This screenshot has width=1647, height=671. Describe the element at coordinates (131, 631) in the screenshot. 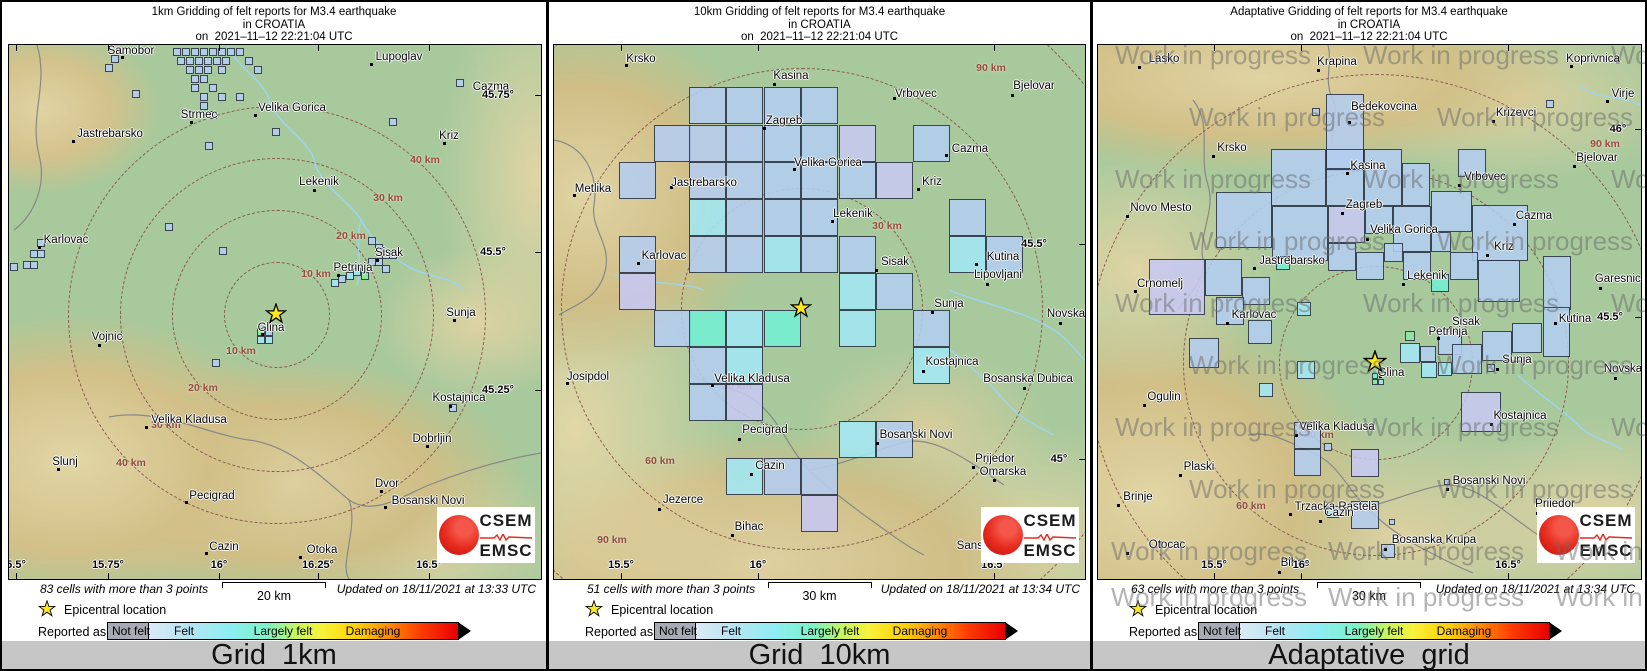

I see `legend-not-felt: Not felt` at that location.